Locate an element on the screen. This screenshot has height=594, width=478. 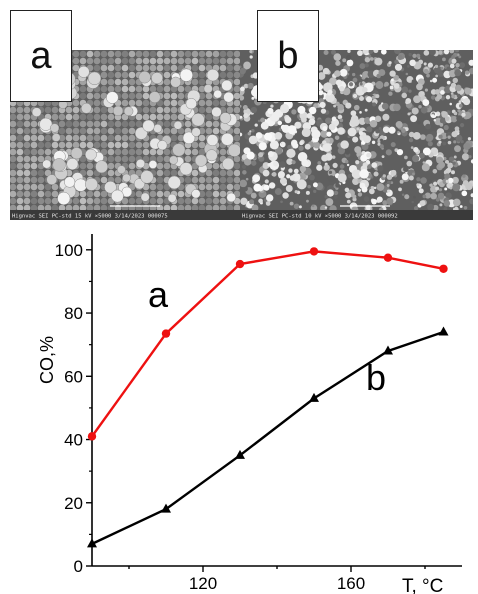
x-tick-label: 160 is located at coordinates (351, 583).